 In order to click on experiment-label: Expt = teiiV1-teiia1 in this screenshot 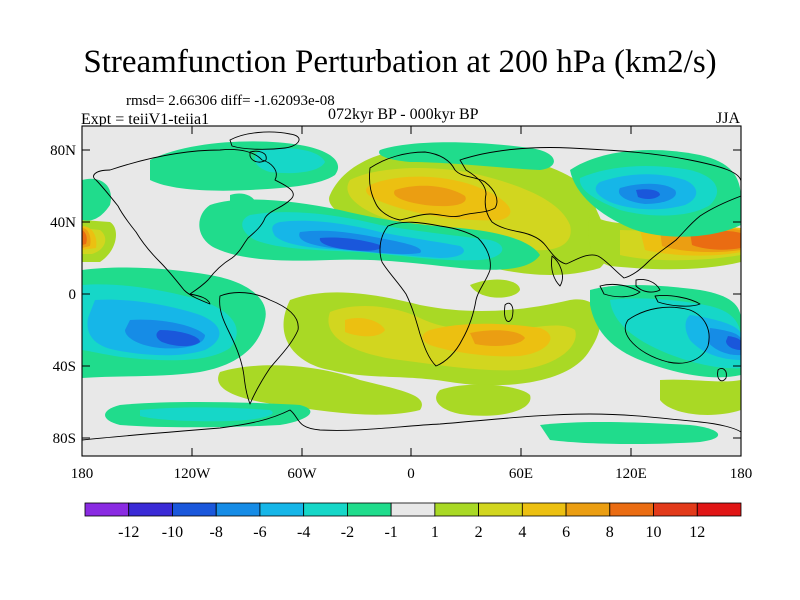, I will do `click(145, 119)`.